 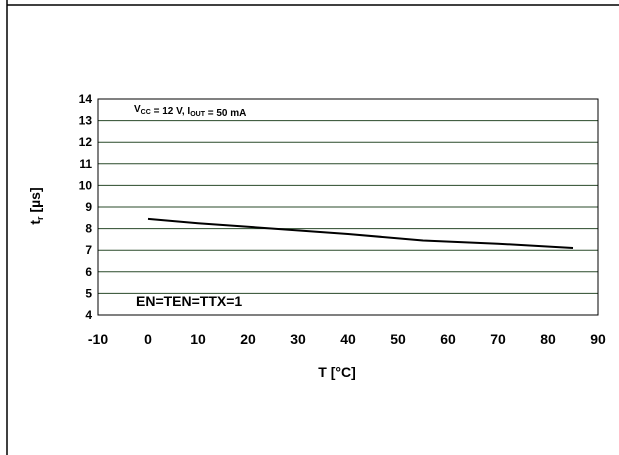 What do you see at coordinates (86, 142) in the screenshot?
I see `y-tick-label: 12` at bounding box center [86, 142].